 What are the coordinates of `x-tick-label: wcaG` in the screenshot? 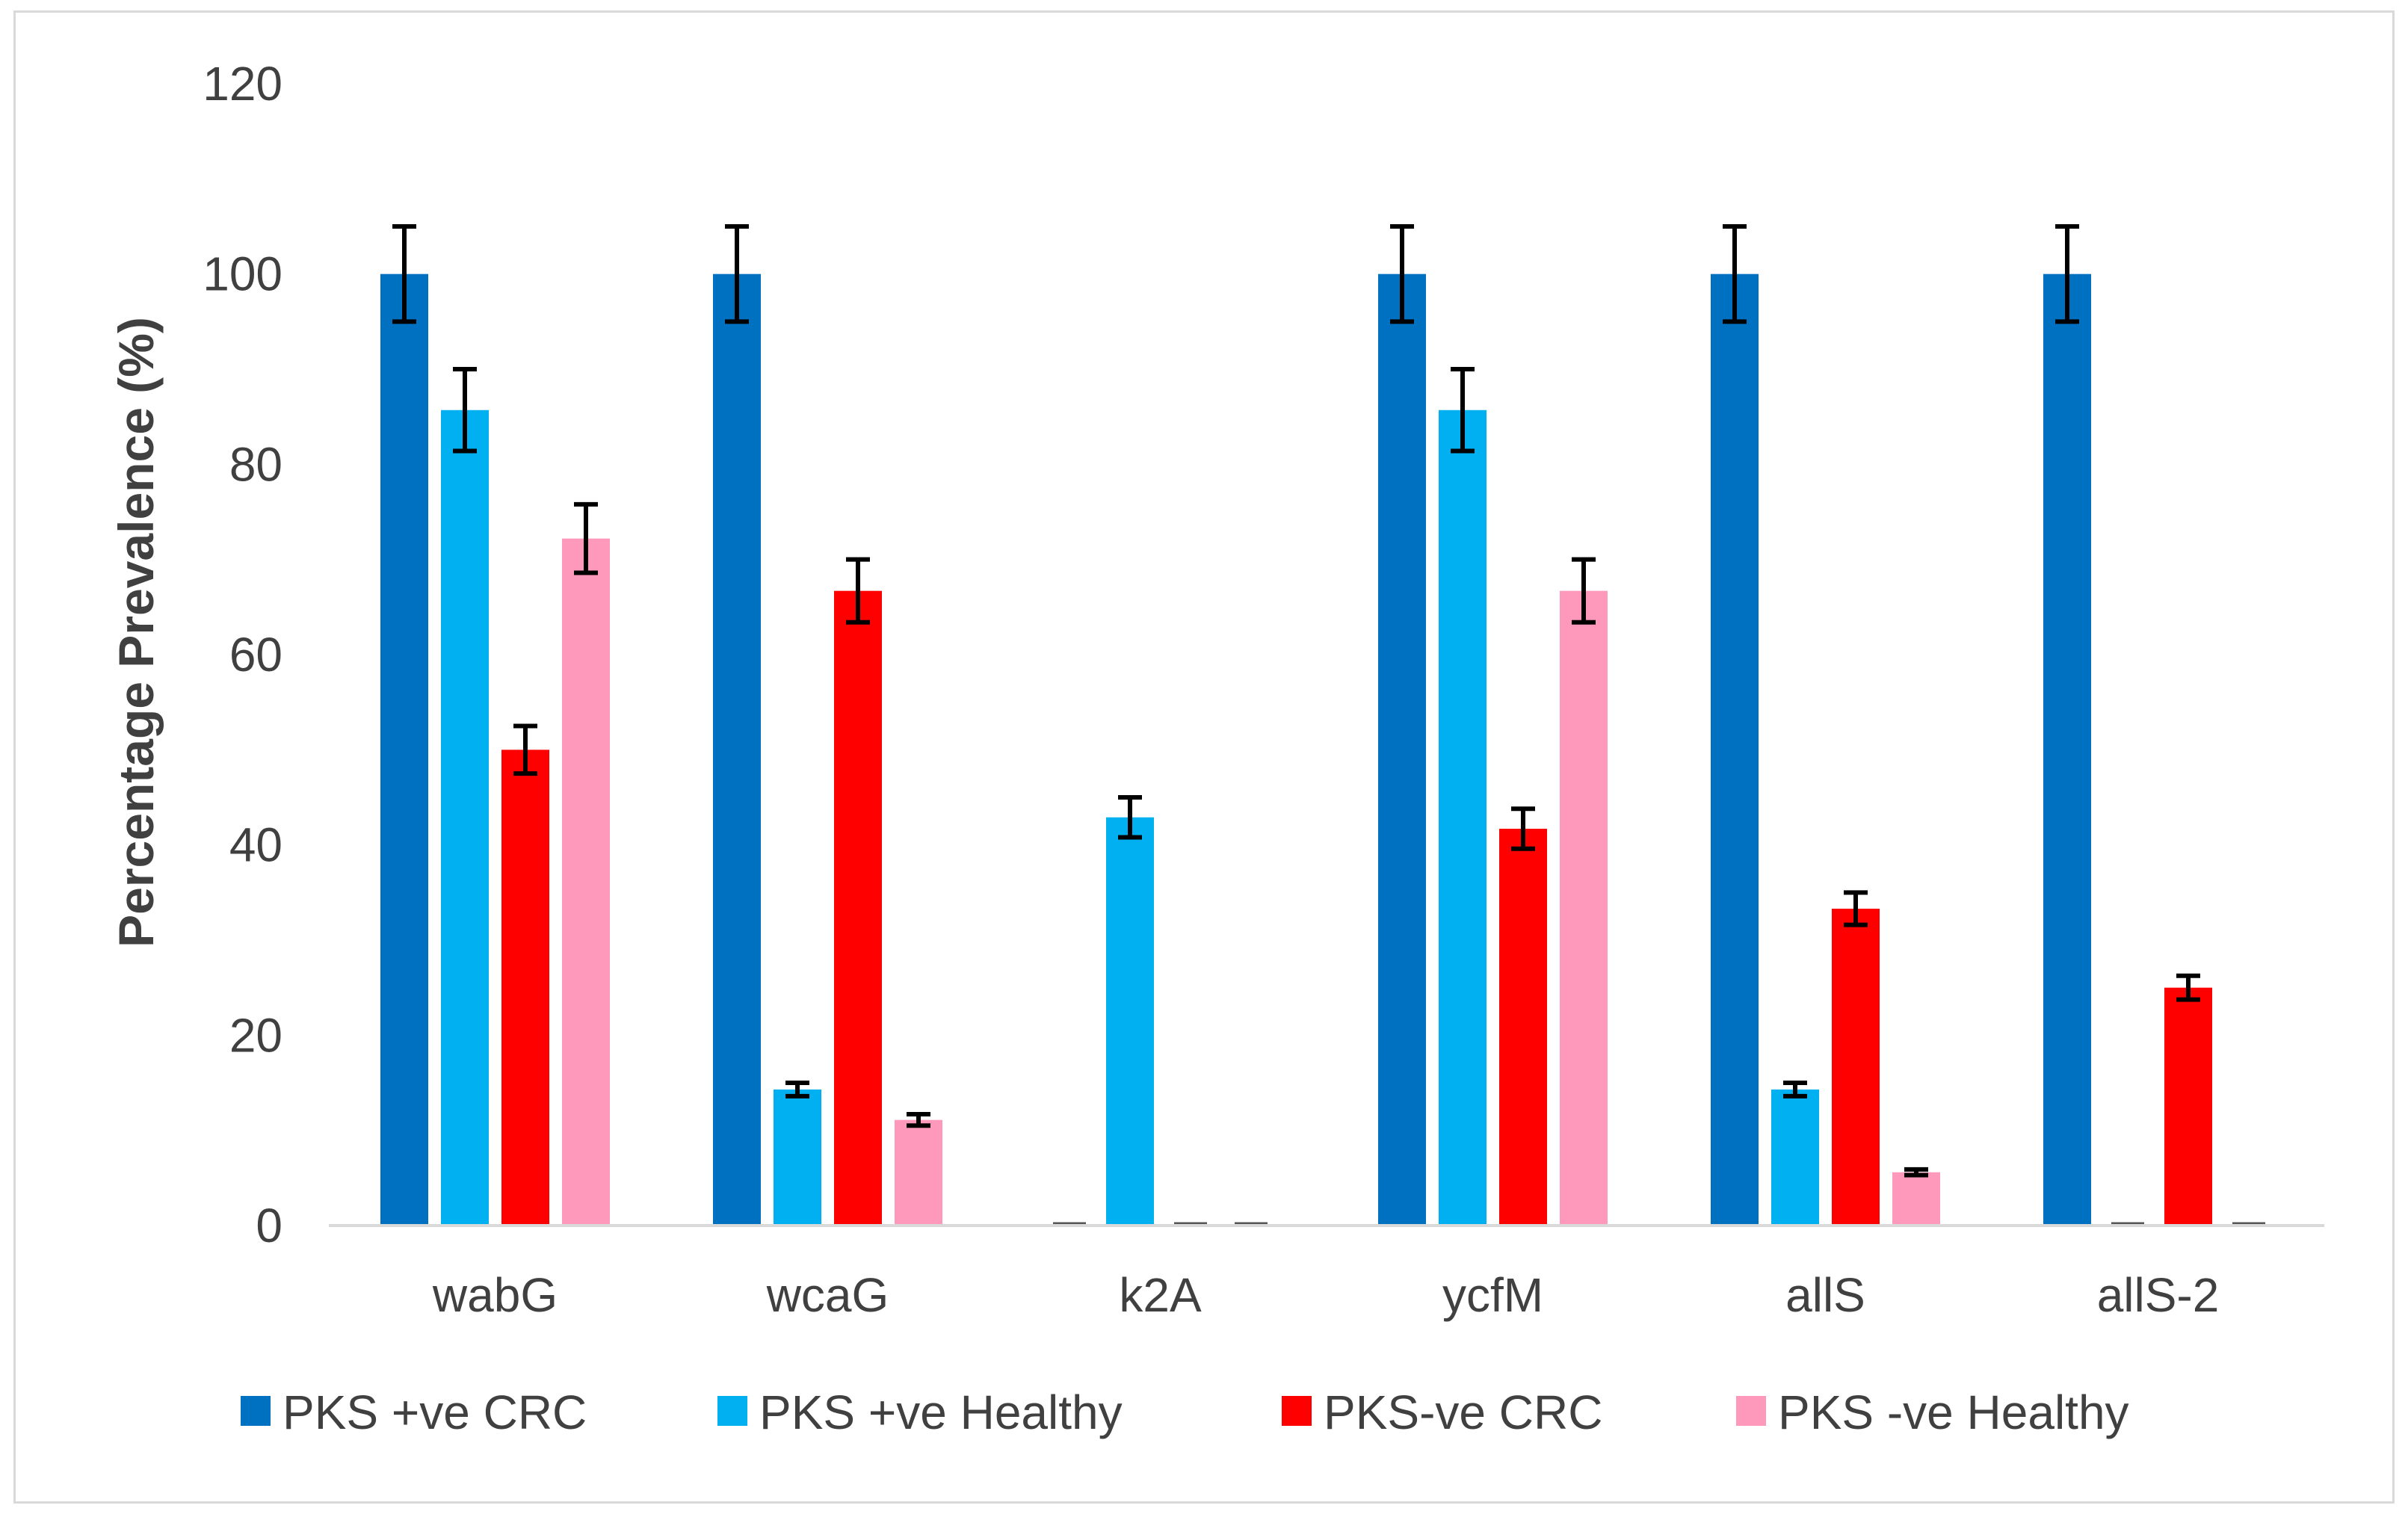 It's located at (827, 1295).